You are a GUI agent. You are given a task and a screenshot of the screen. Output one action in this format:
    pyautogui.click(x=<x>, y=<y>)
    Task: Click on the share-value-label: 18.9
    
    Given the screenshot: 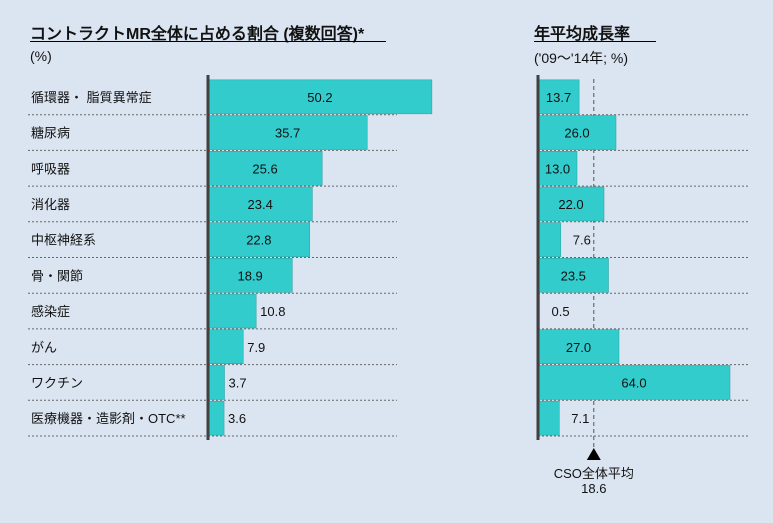 What is the action you would take?
    pyautogui.click(x=249, y=275)
    